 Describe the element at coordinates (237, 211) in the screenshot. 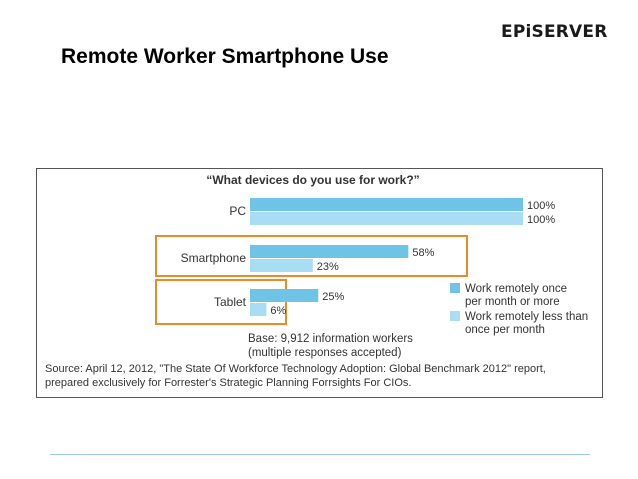

I see `category-label-pc: PC` at that location.